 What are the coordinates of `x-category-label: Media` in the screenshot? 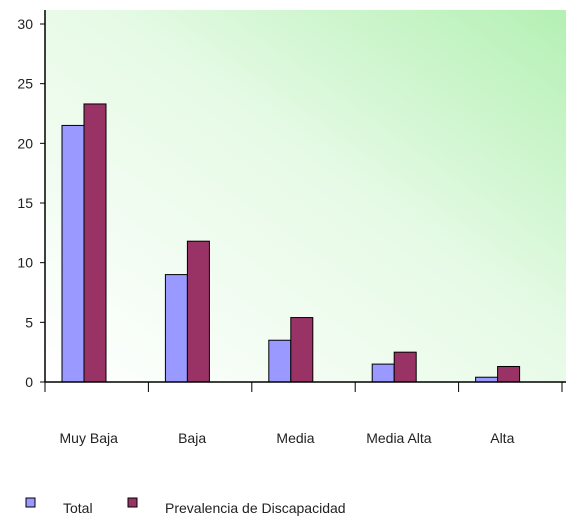 It's located at (295, 438).